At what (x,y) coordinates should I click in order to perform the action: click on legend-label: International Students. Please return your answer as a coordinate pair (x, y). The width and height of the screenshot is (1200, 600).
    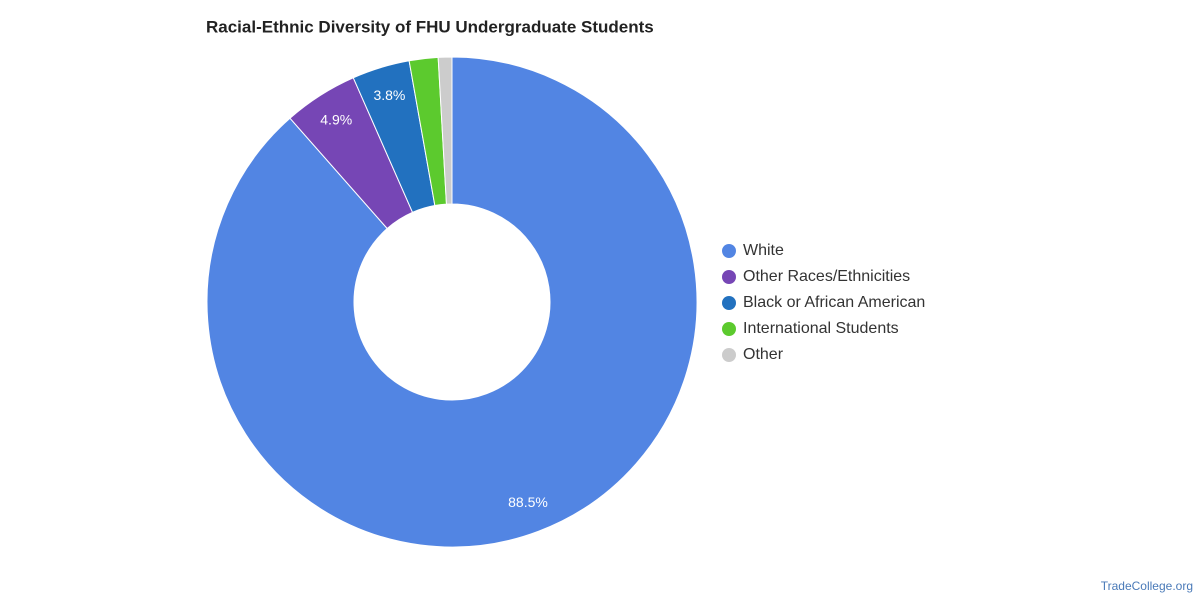
    Looking at the image, I should click on (821, 328).